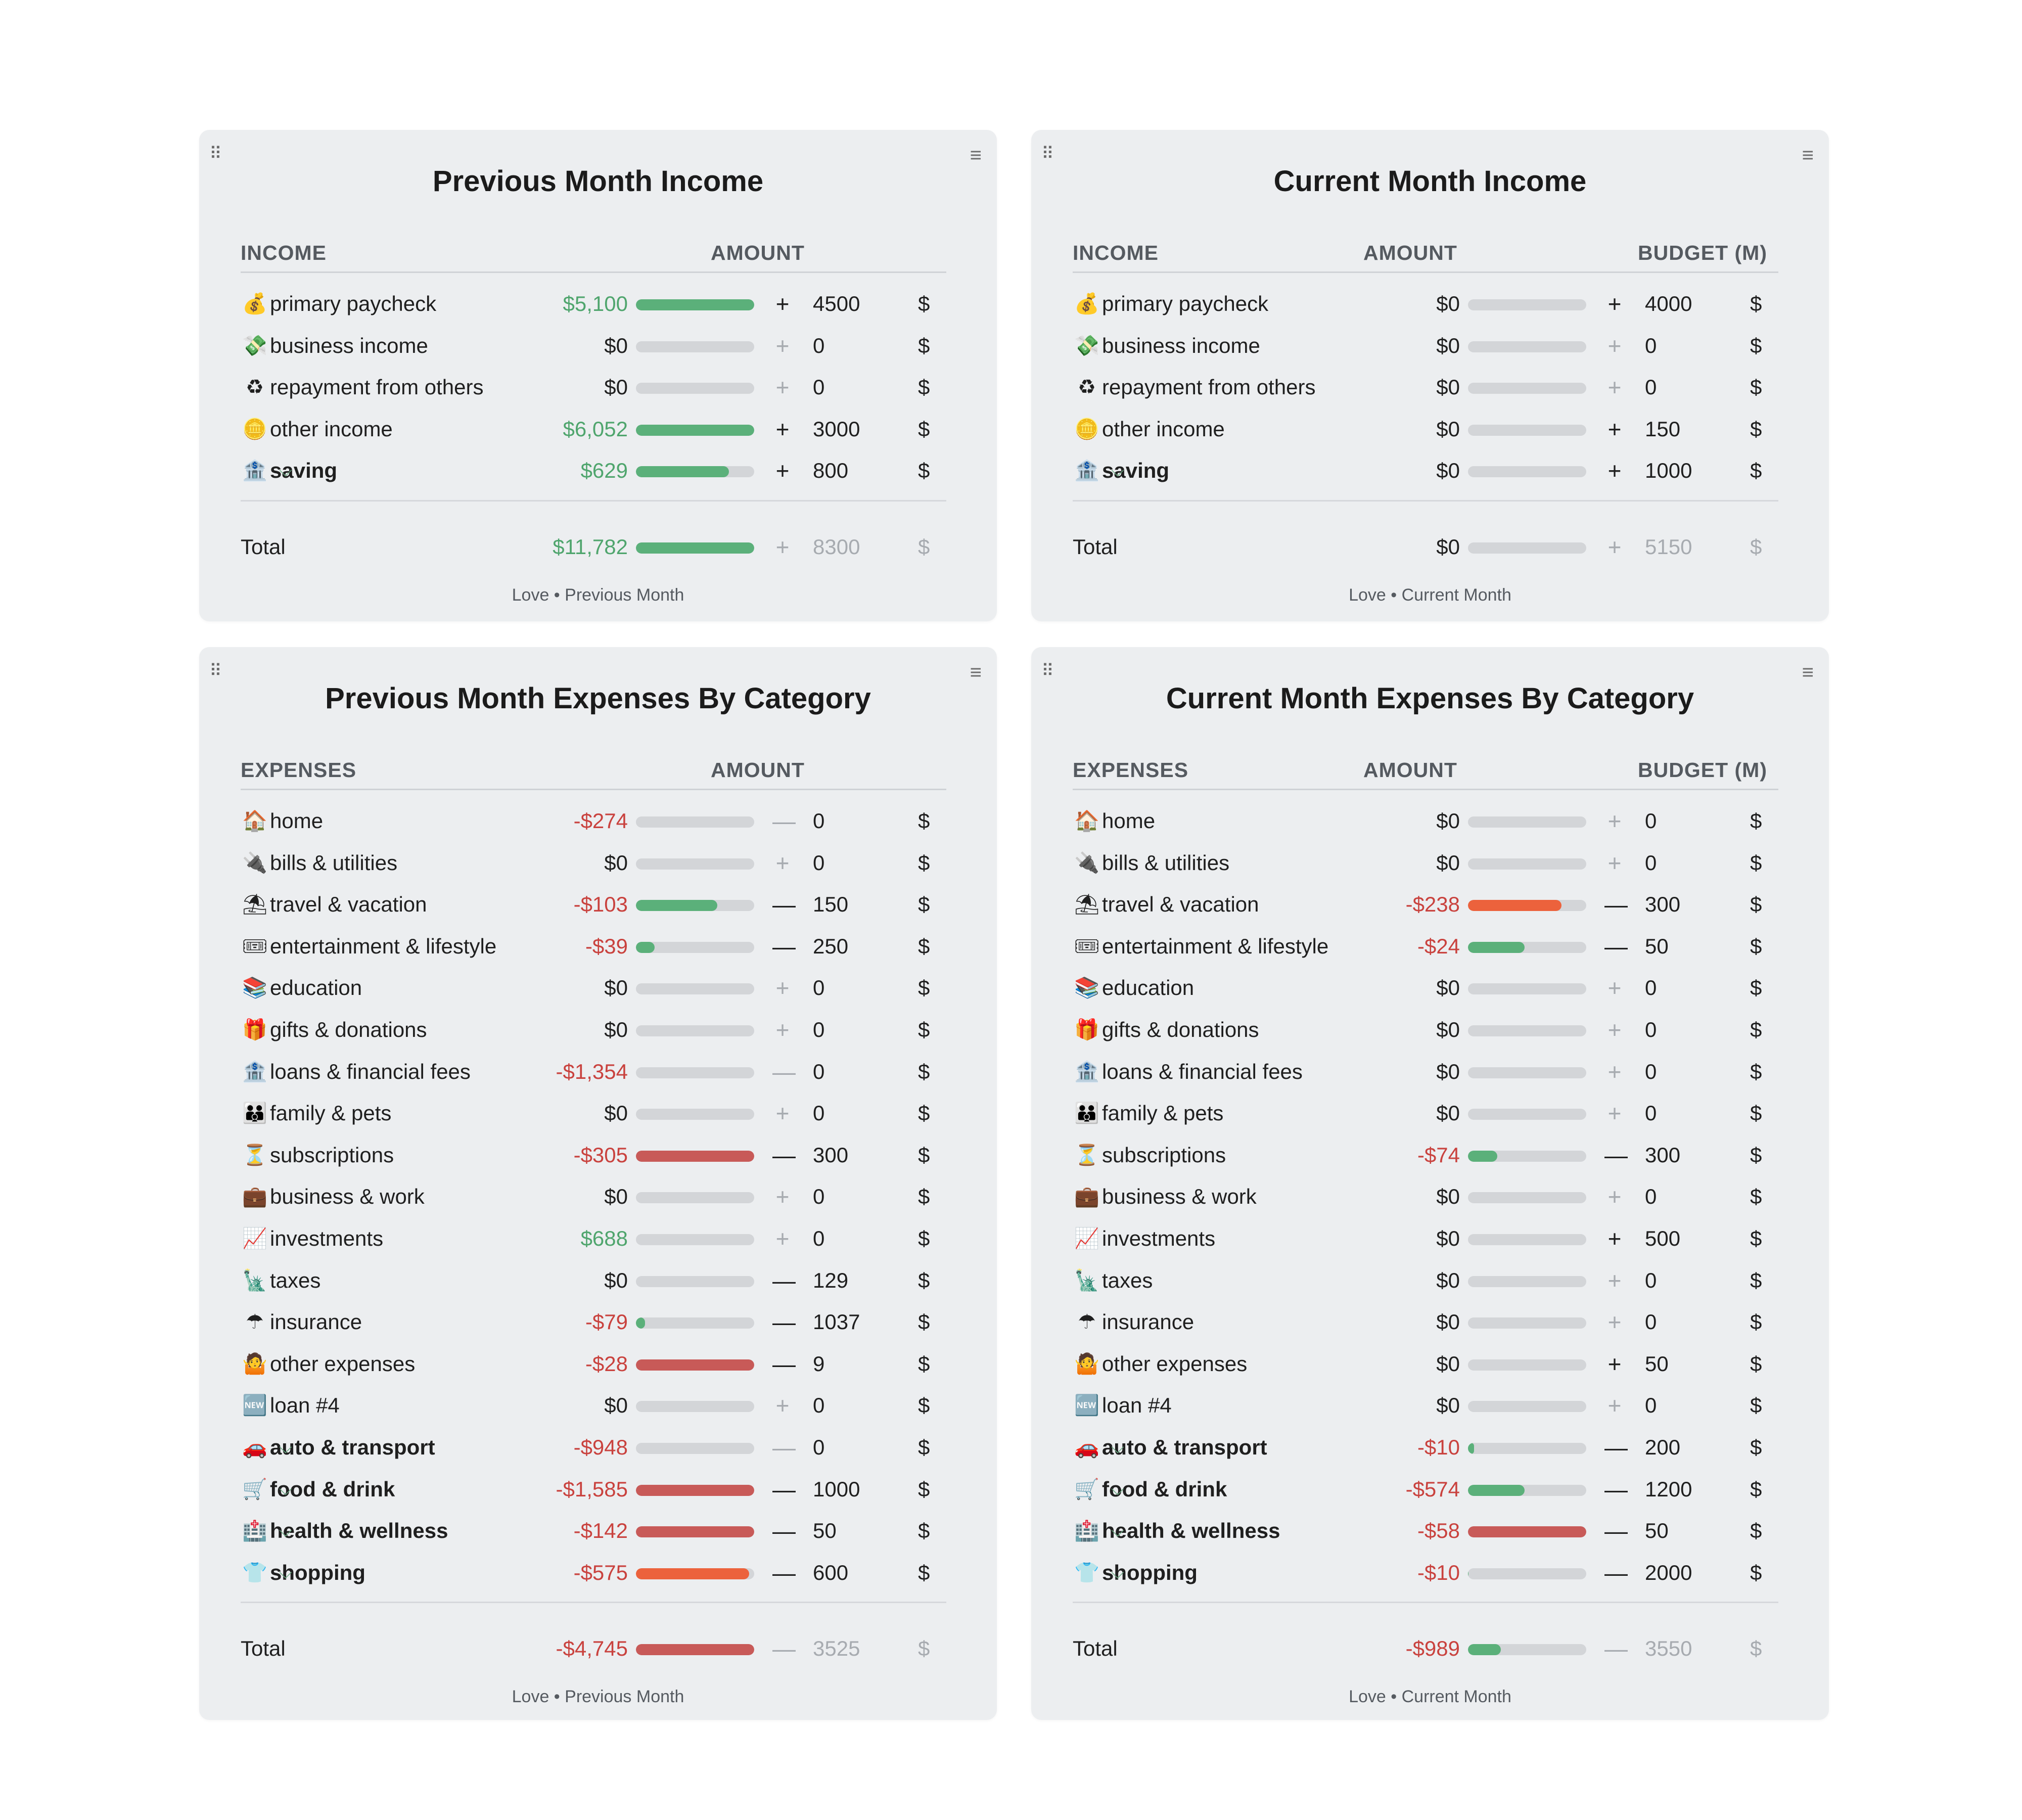 The width and height of the screenshot is (2022, 1820). What do you see at coordinates (1668, 303) in the screenshot?
I see `budget-input: 4000` at bounding box center [1668, 303].